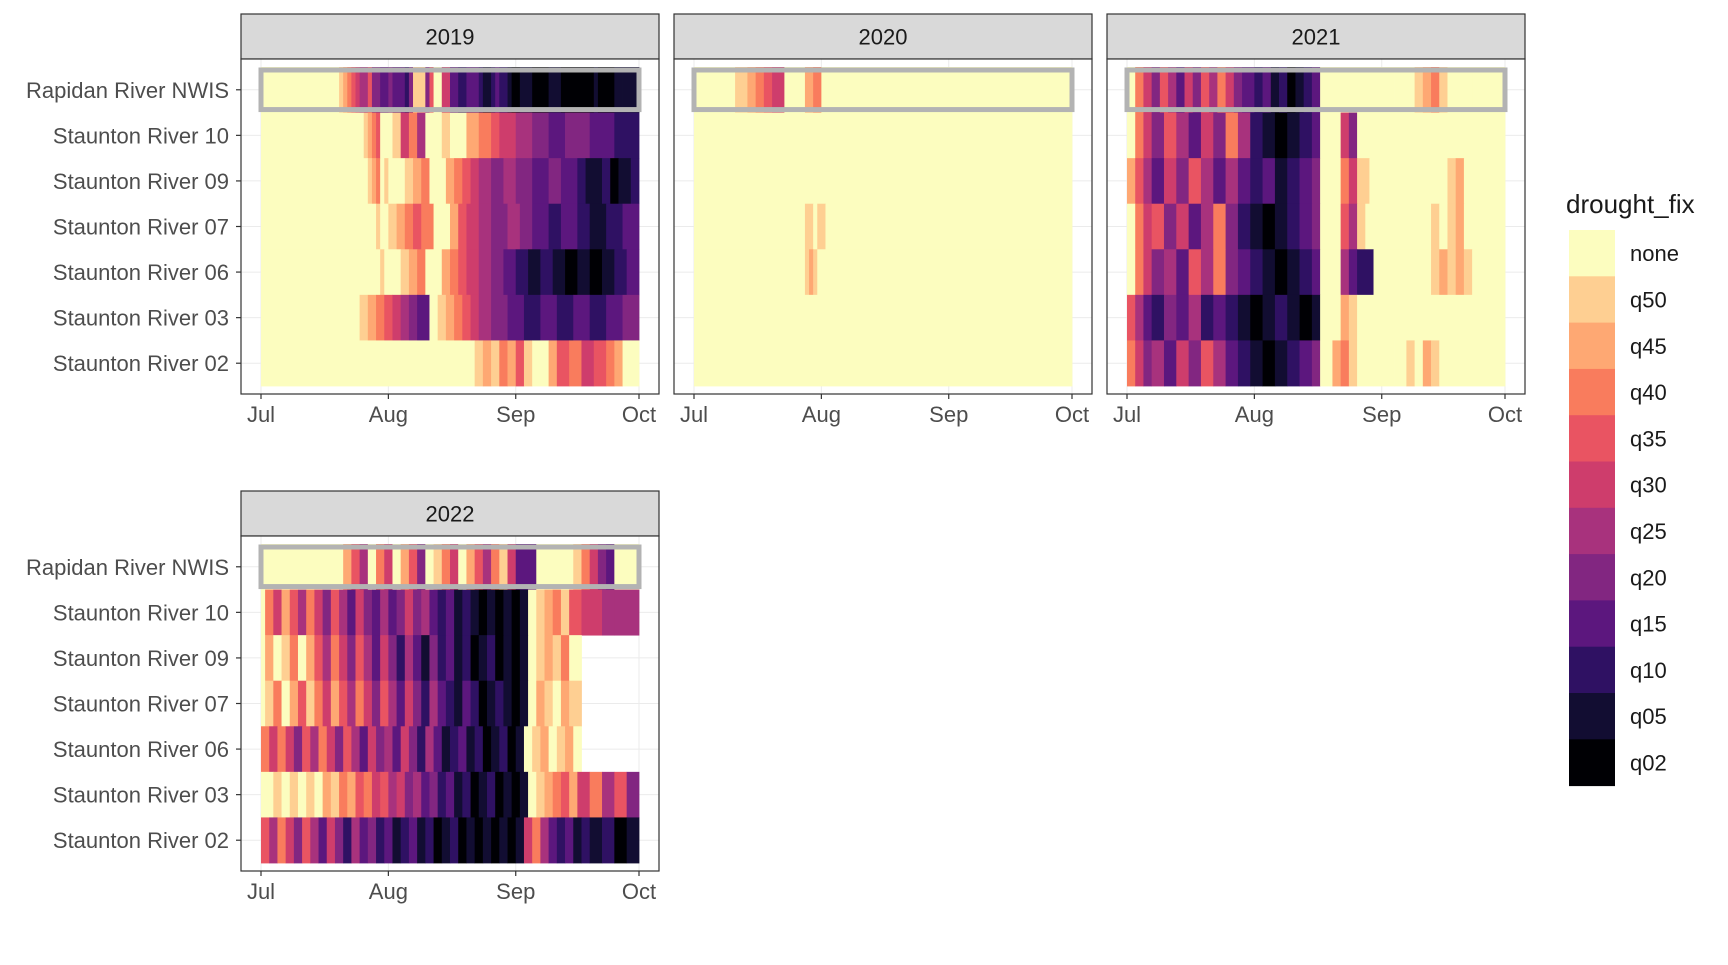 This screenshot has height=965, width=1728. What do you see at coordinates (883, 90) in the screenshot?
I see `highlight-box` at bounding box center [883, 90].